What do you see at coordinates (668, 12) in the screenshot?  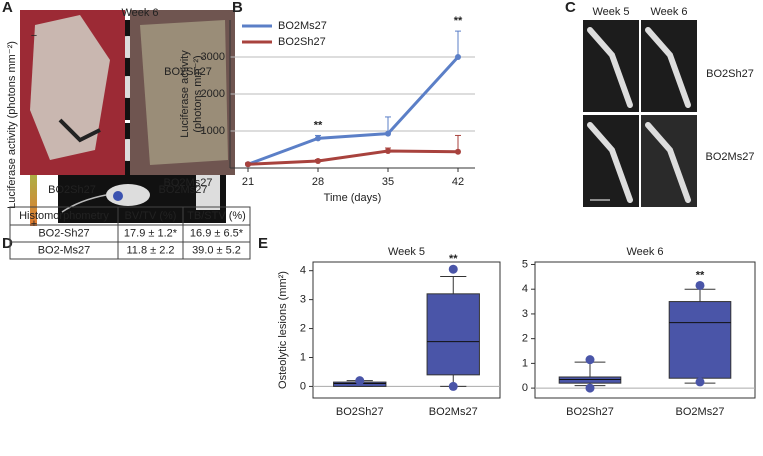 I see `column-label: Week 6` at bounding box center [668, 12].